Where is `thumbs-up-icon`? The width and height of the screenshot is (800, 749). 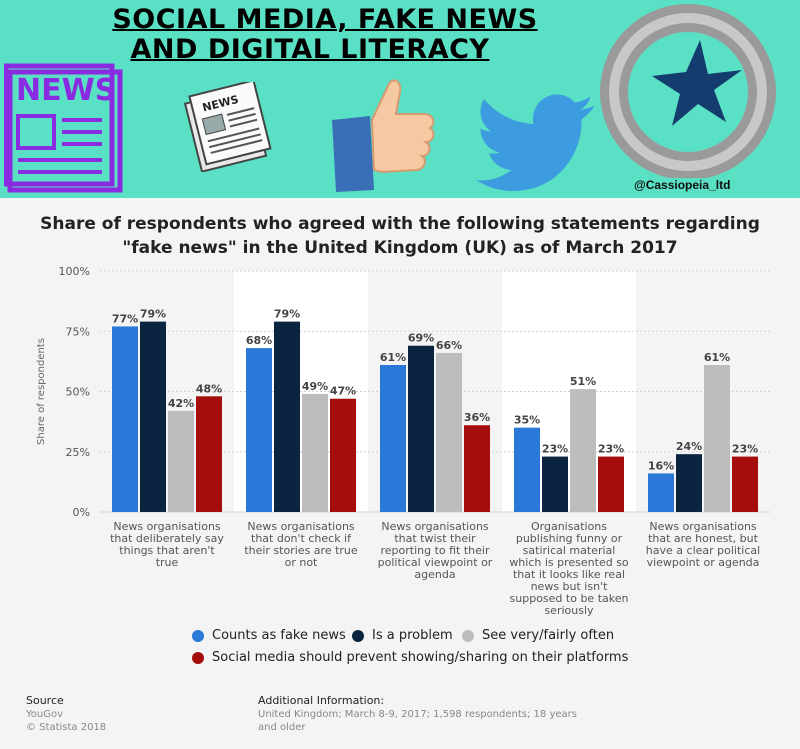
thumbs-up-icon is located at coordinates (383, 135).